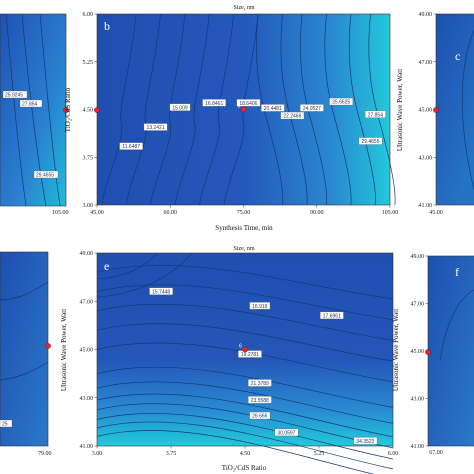 This screenshot has width=474, height=474. What do you see at coordinates (332, 315) in the screenshot?
I see `contour-label: 17.6961` at bounding box center [332, 315].